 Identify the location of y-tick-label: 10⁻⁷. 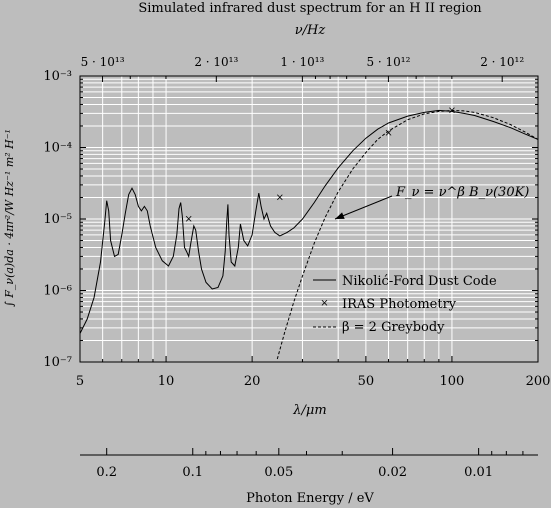
(57, 362).